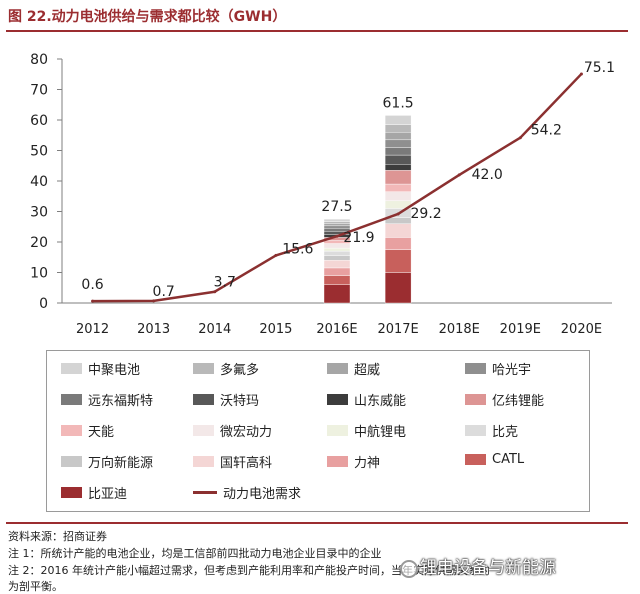 Image resolution: width=640 pixels, height=594 pixels. Describe the element at coordinates (39, 213) in the screenshot. I see `y-tick-label: 30` at that location.